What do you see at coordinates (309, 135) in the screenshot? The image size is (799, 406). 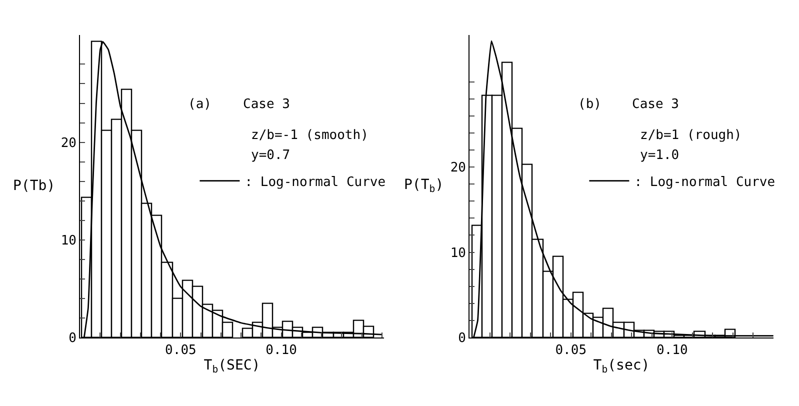 I see `annotation: z/b=-1 (smooth)` at bounding box center [309, 135].